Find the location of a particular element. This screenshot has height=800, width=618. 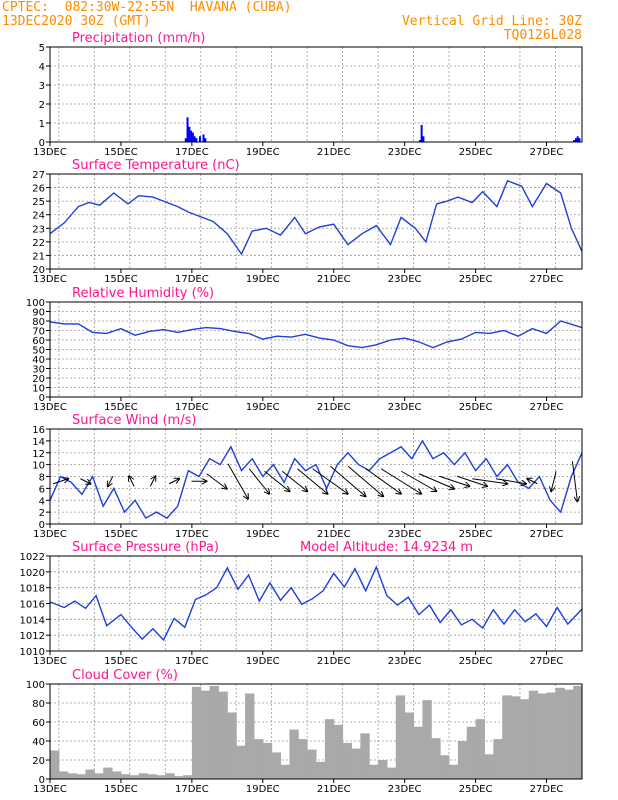

y-tick-label: 6 is located at coordinates (42, 489).